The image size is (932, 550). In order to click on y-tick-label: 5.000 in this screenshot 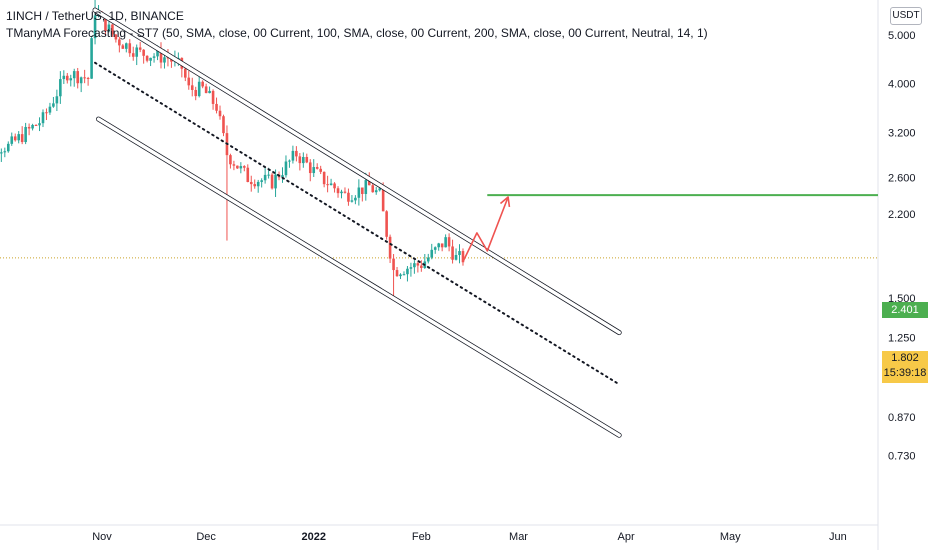, I will do `click(902, 36)`.